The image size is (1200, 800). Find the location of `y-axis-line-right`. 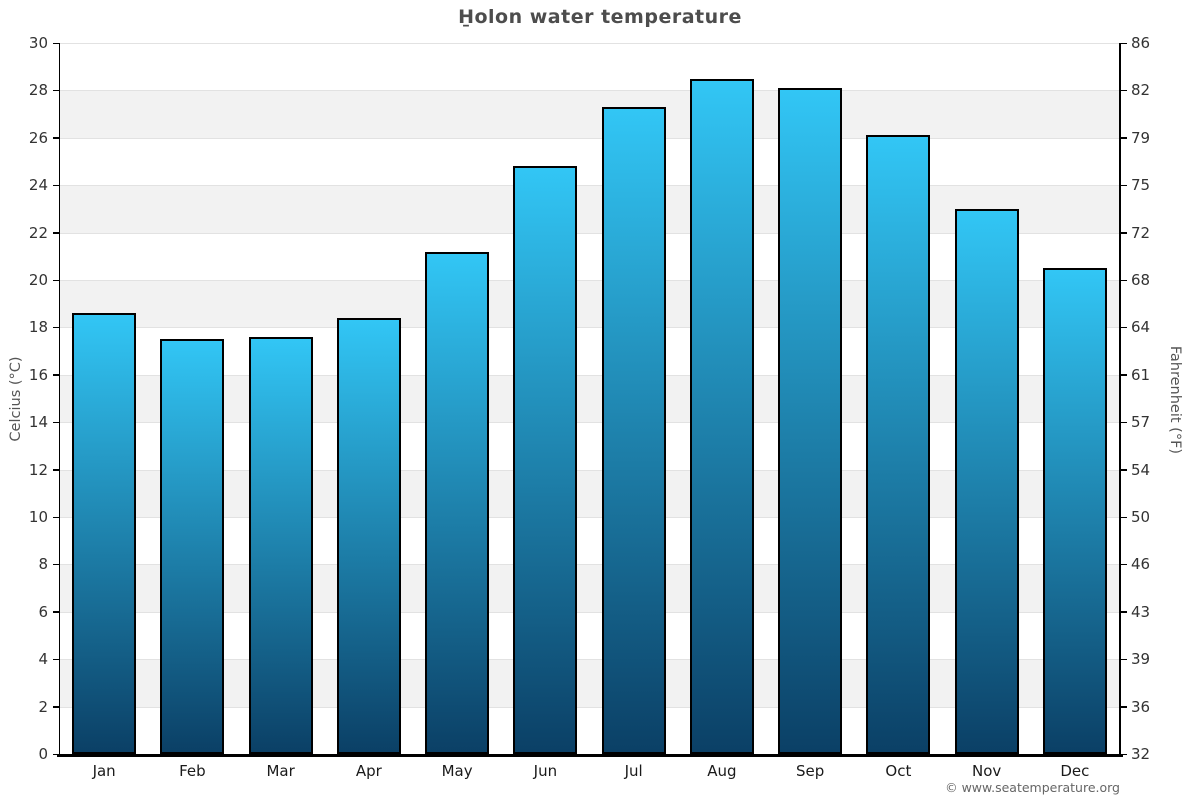

y-axis-line-right is located at coordinates (1120, 398).